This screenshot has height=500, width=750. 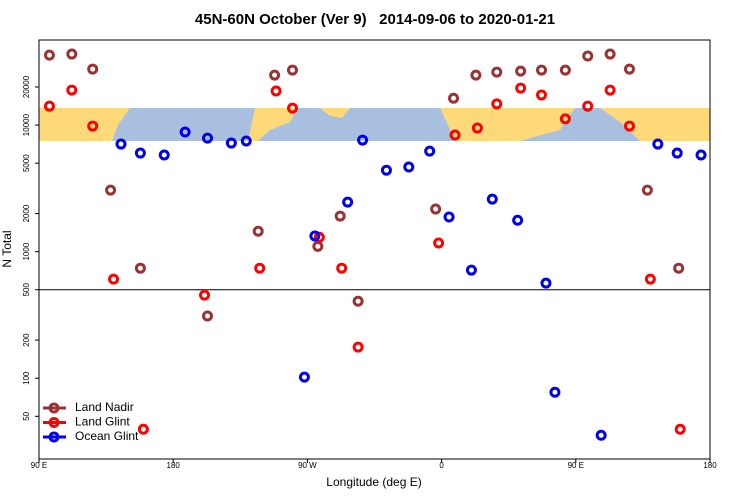 I want to click on legend-label: Ocean Glint, so click(x=107, y=436).